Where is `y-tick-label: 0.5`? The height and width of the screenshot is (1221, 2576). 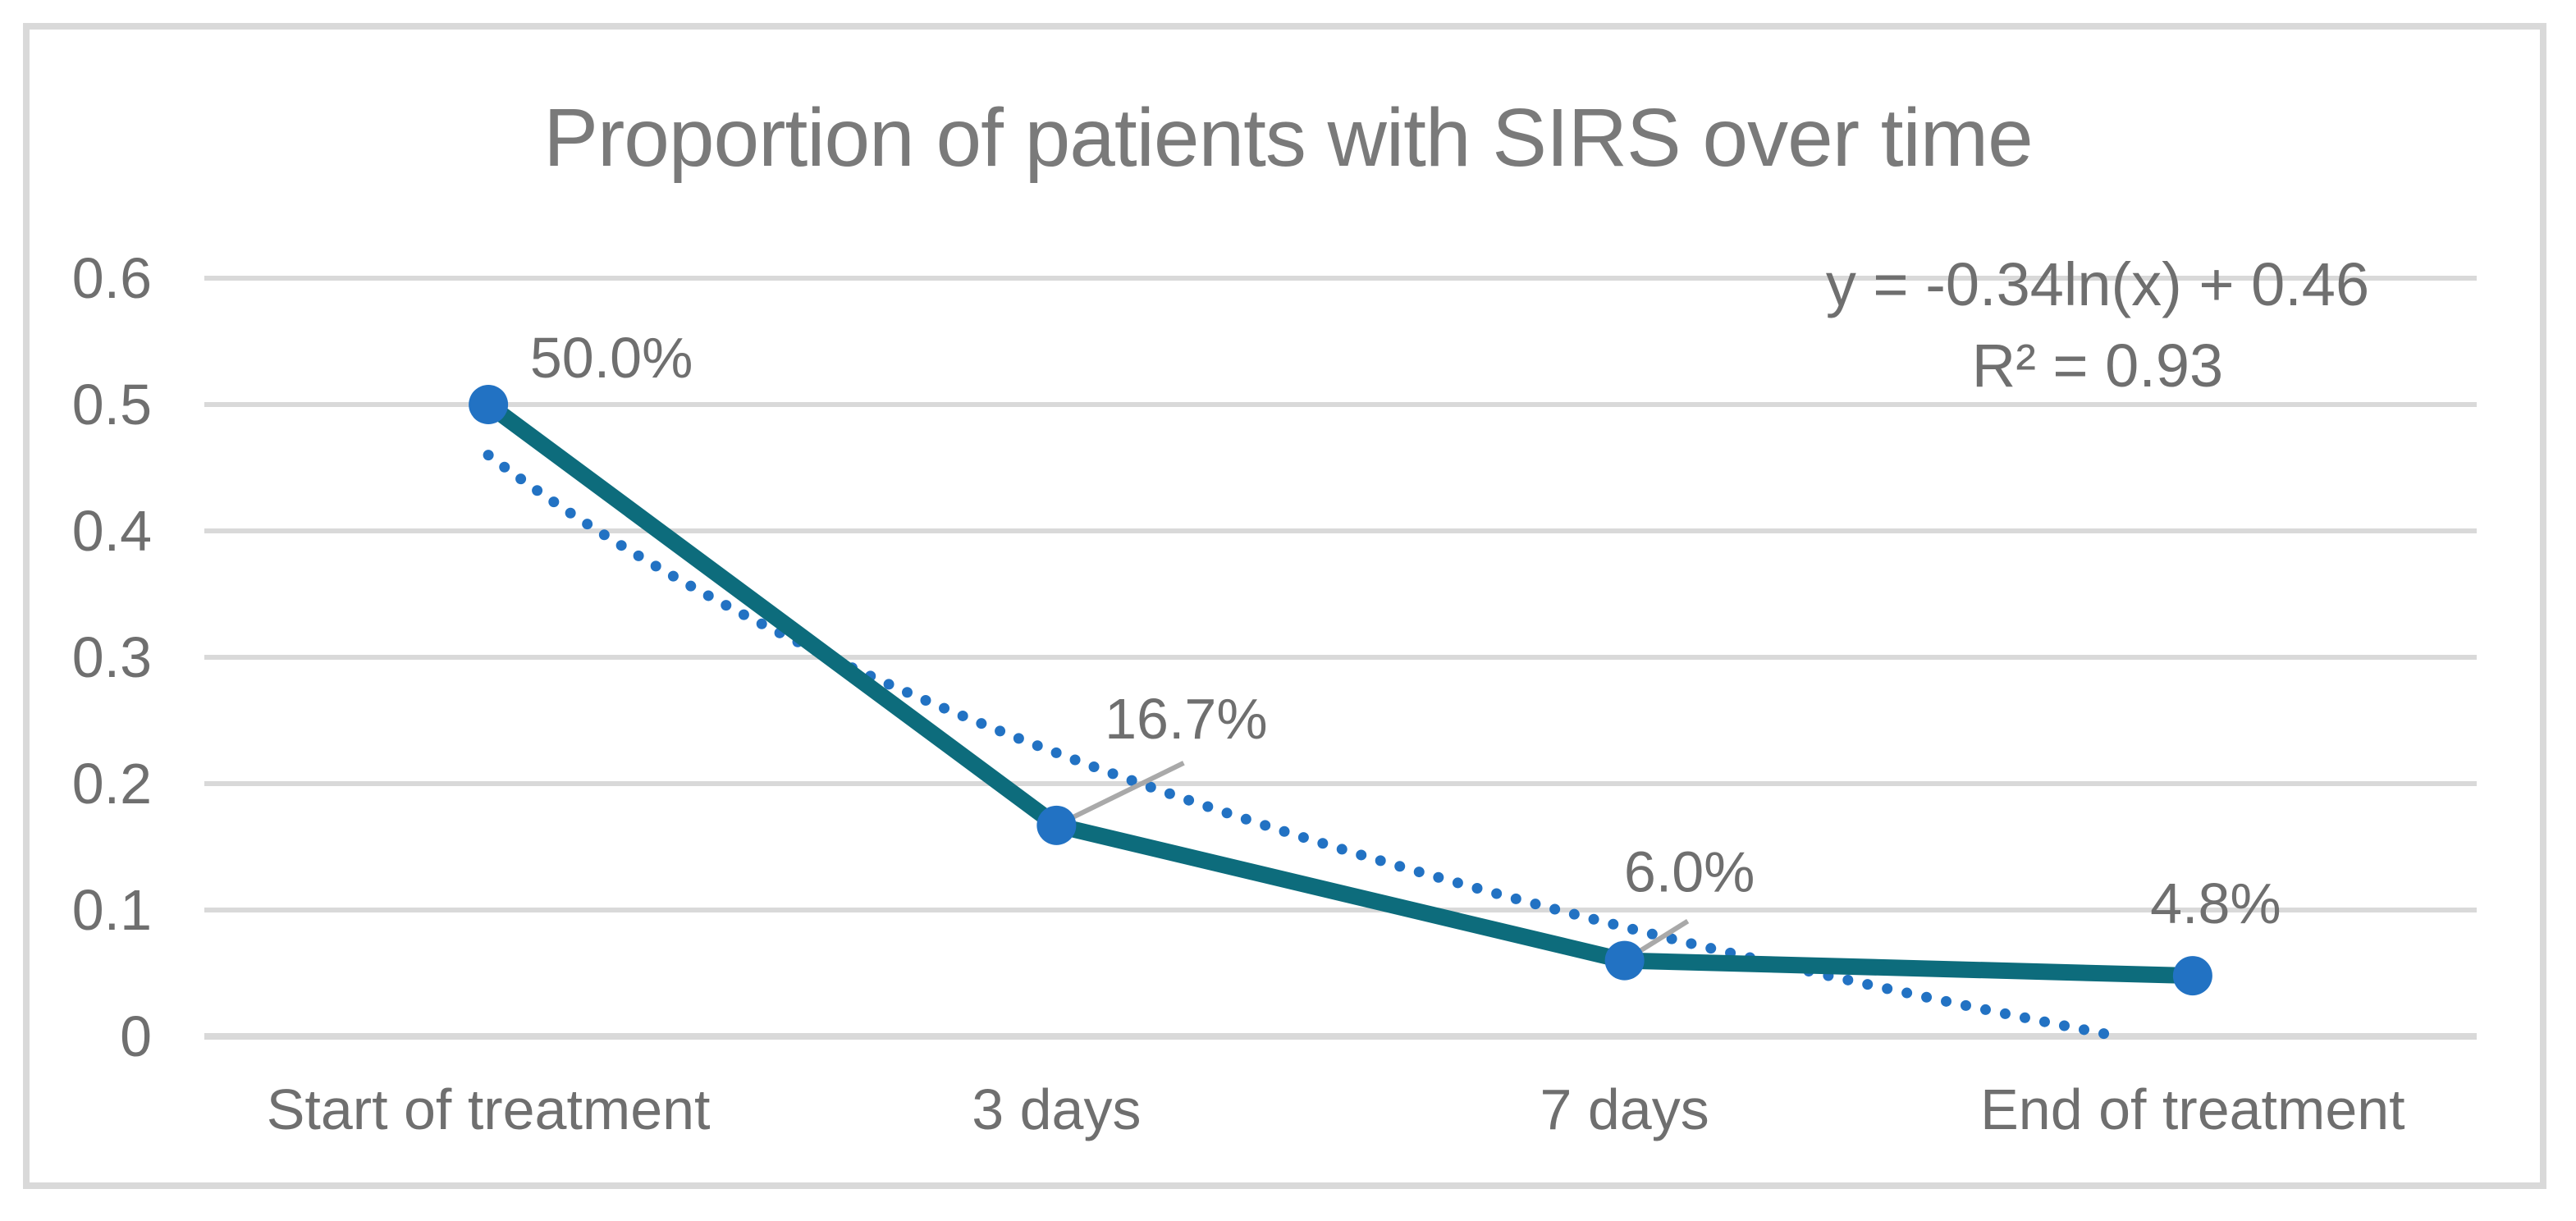
y-tick-label: 0.5 is located at coordinates (112, 405).